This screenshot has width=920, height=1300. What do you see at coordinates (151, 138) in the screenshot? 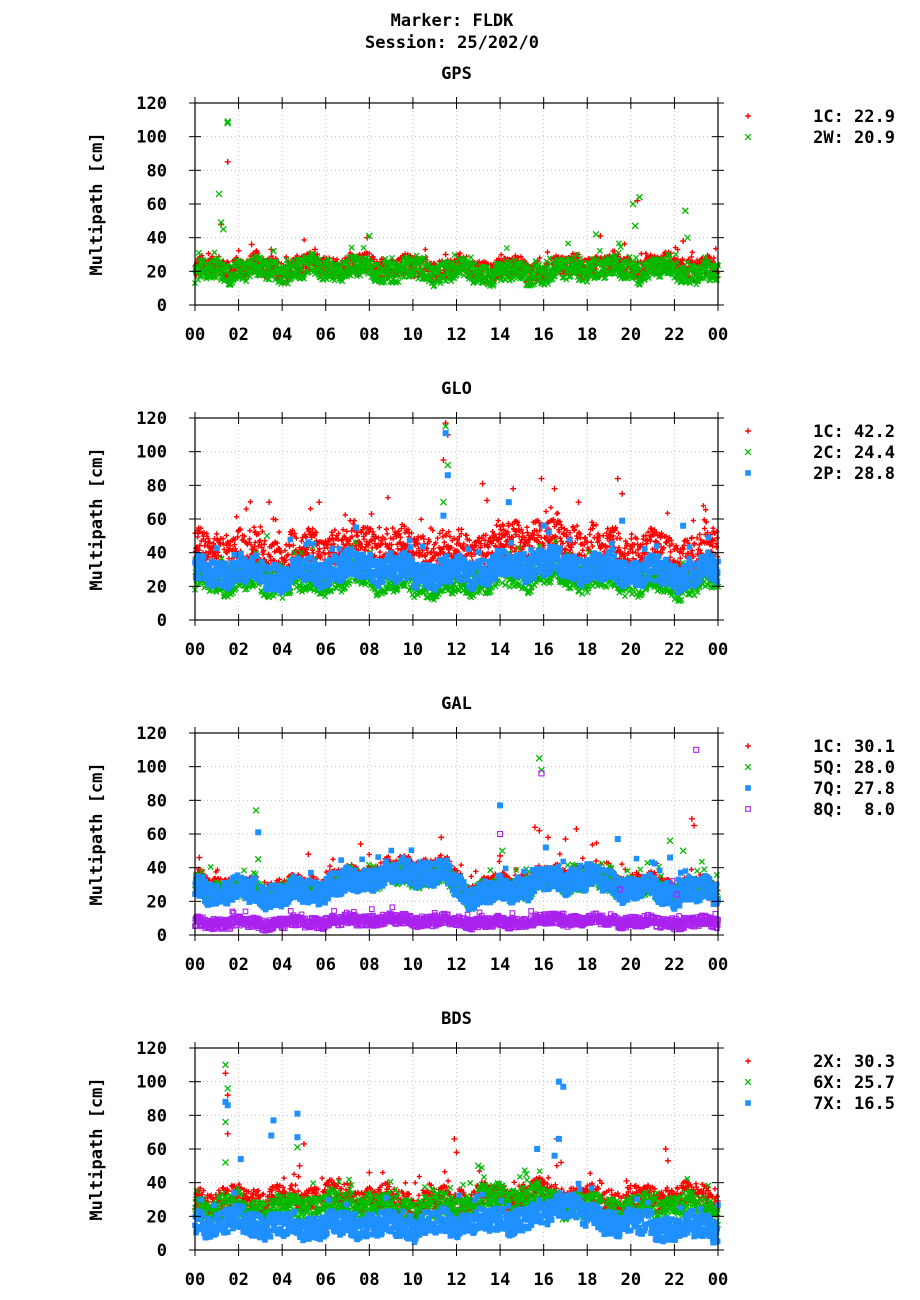
I see `y-tick-label: 100` at bounding box center [151, 138].